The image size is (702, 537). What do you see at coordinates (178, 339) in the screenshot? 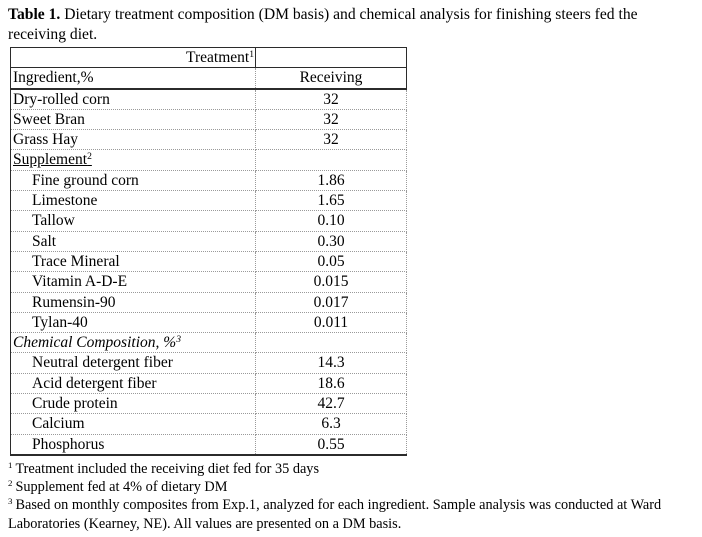
I see `row-label-superscript: 3` at bounding box center [178, 339].